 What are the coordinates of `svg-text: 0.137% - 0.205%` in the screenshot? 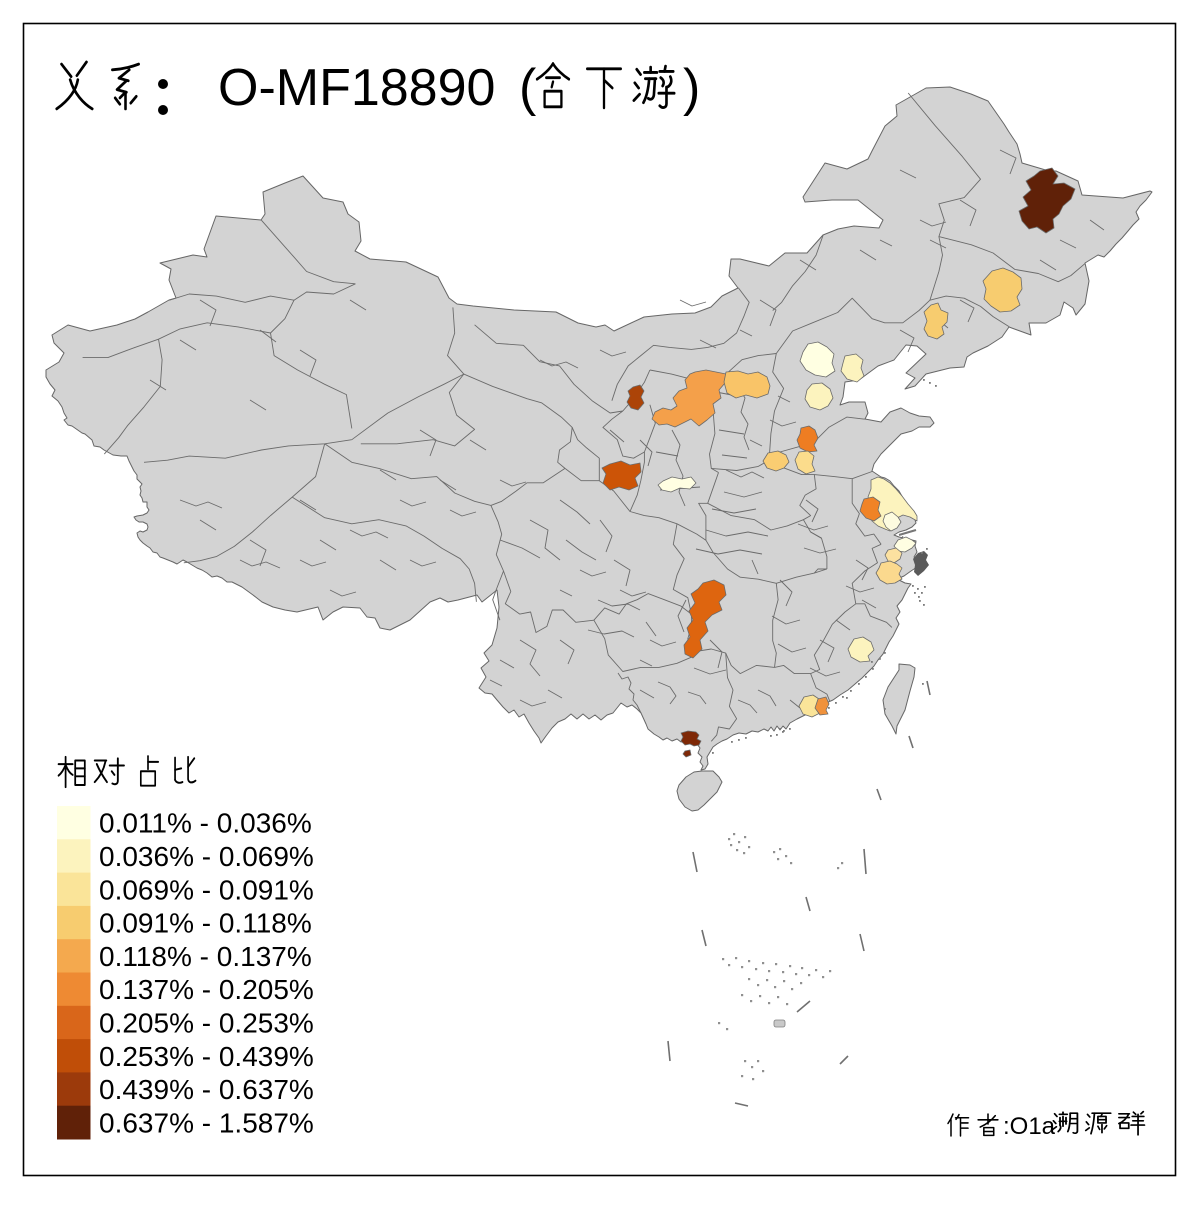 It's located at (206, 989).